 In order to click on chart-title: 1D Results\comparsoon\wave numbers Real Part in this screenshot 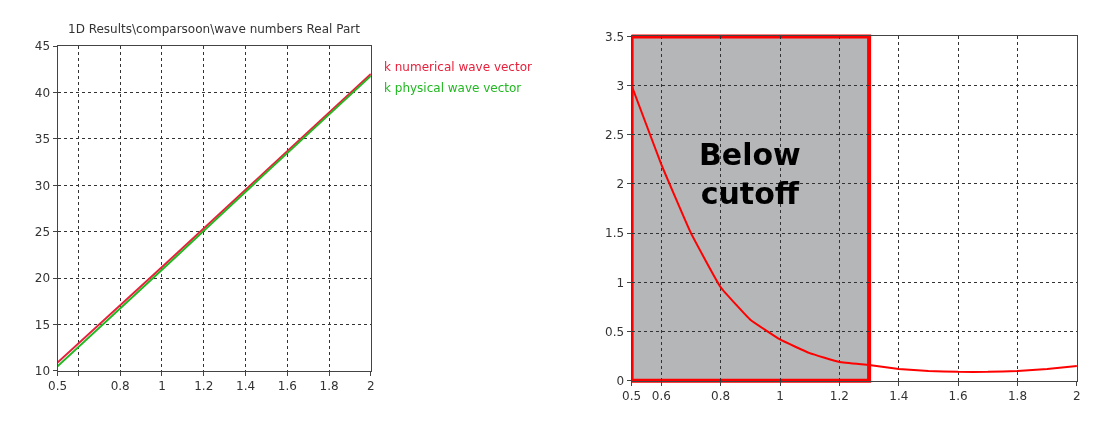, I will do `click(214, 29)`.